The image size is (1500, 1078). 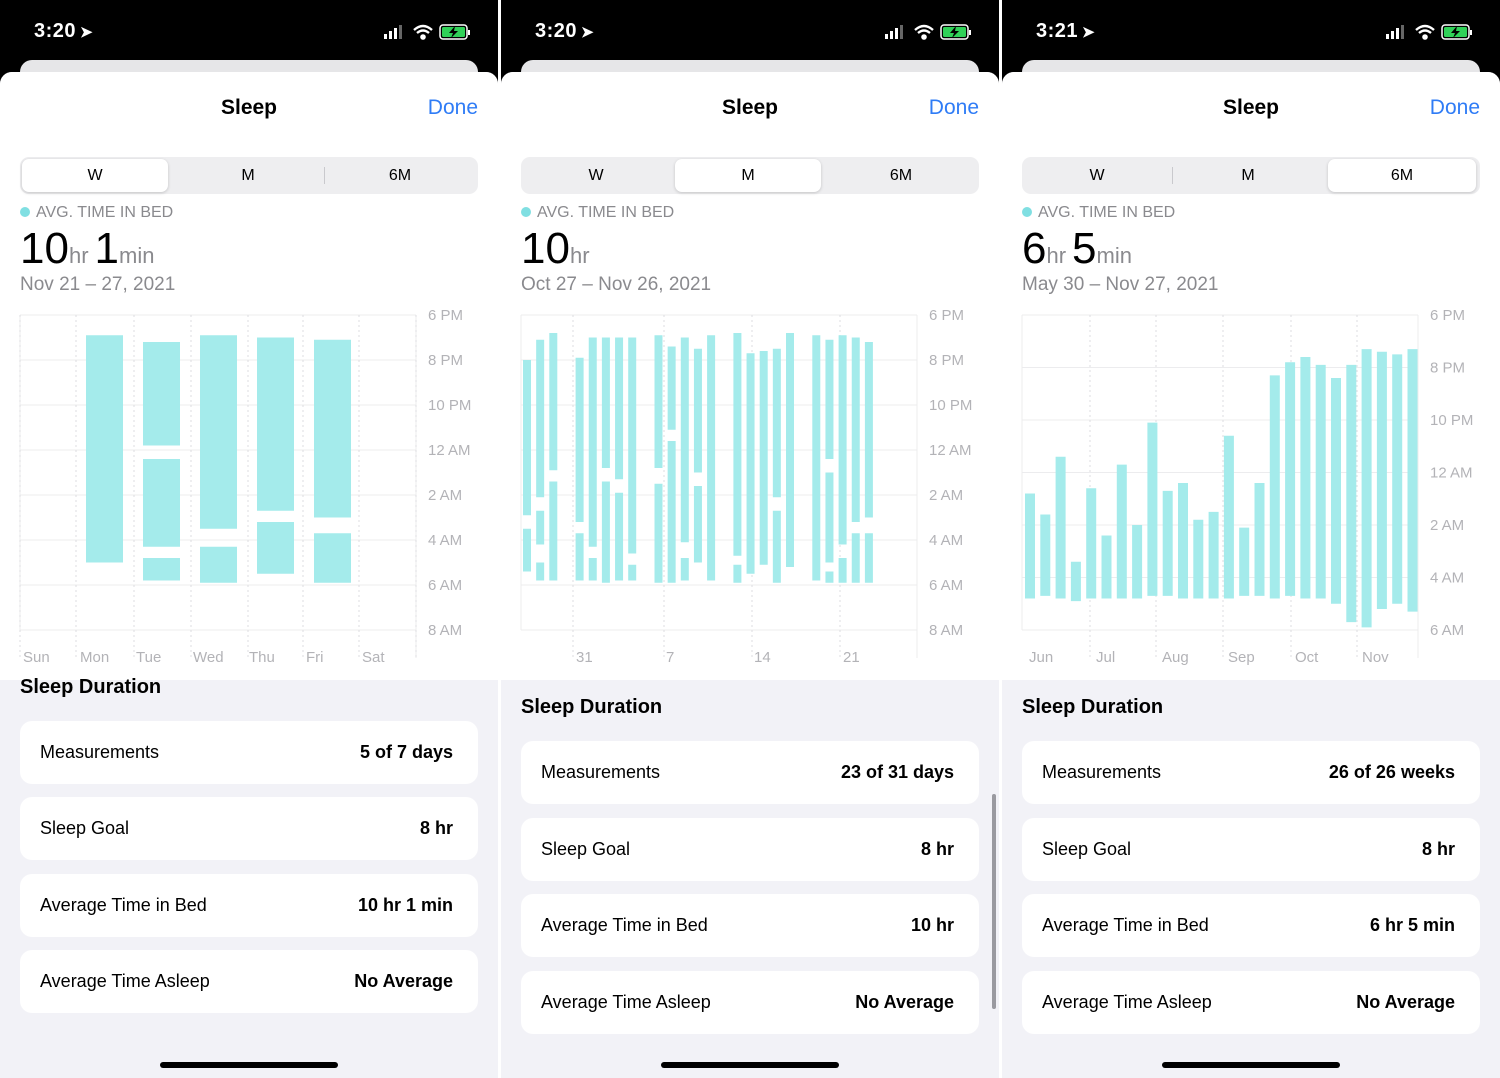 What do you see at coordinates (670, 657) in the screenshot?
I see `x-tick-label: 7` at bounding box center [670, 657].